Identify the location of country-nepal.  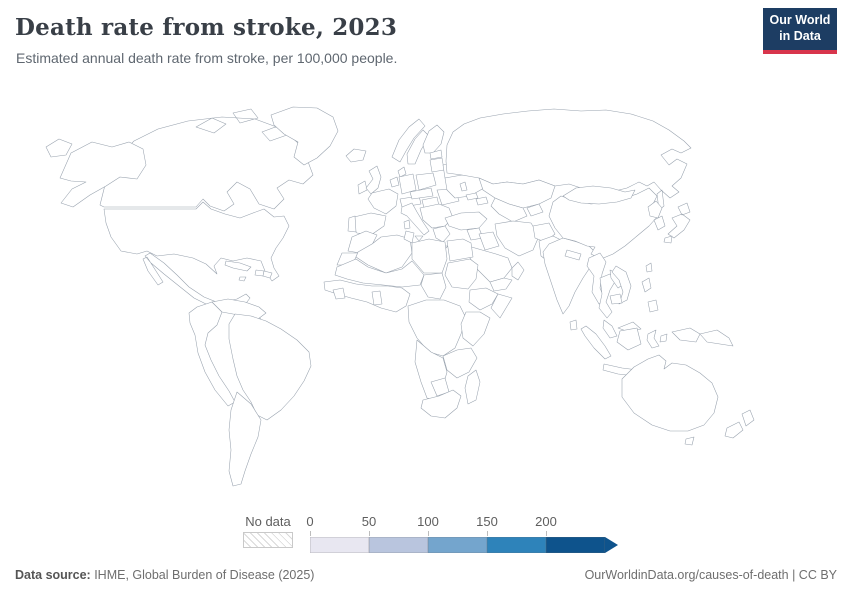
(573, 255).